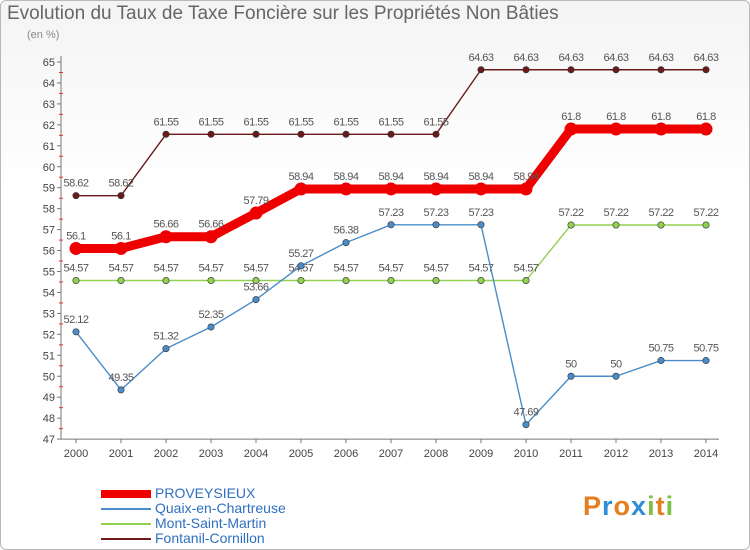  I want to click on y-tick-label: 47, so click(49, 440).